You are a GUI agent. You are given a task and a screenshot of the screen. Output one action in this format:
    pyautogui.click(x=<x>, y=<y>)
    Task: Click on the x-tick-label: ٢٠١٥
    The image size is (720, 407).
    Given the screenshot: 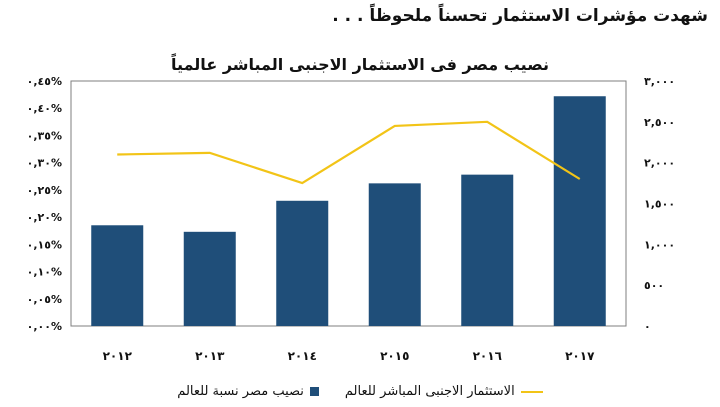 What is the action you would take?
    pyautogui.click(x=394, y=356)
    